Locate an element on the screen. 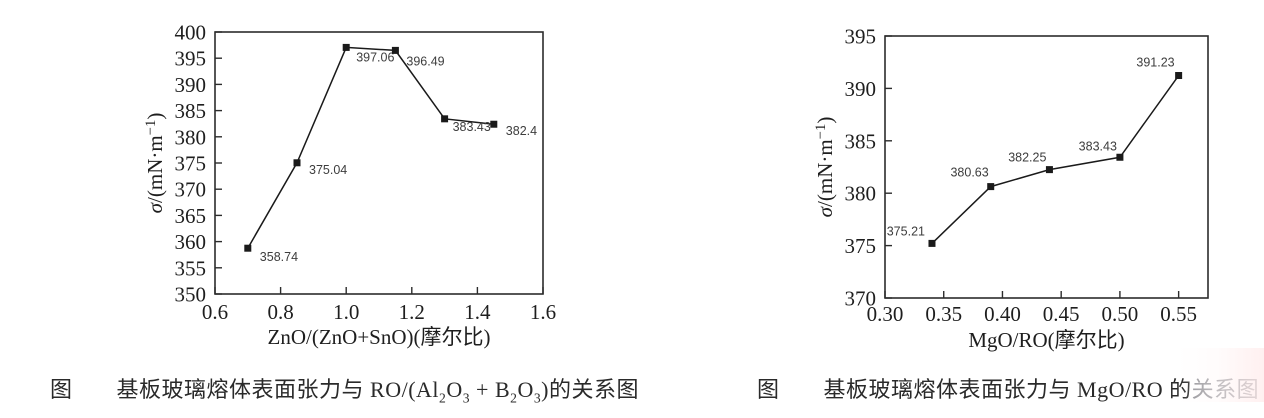 The width and height of the screenshot is (1264, 418). x-axis-tick-label: 0.50 is located at coordinates (1120, 314).